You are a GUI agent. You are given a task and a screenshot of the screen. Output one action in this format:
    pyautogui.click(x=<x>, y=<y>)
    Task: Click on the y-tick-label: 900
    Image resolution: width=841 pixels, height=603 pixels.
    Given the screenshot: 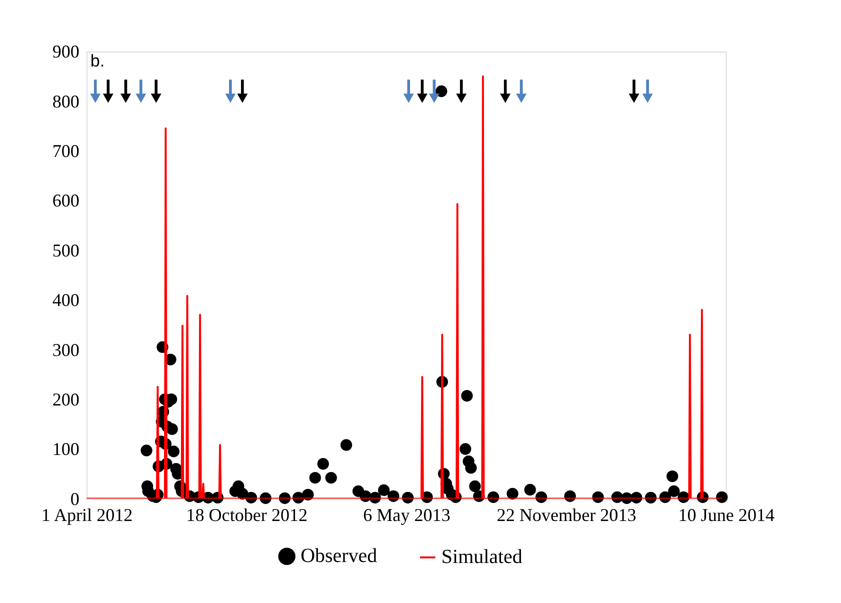 What is the action you would take?
    pyautogui.click(x=66, y=52)
    